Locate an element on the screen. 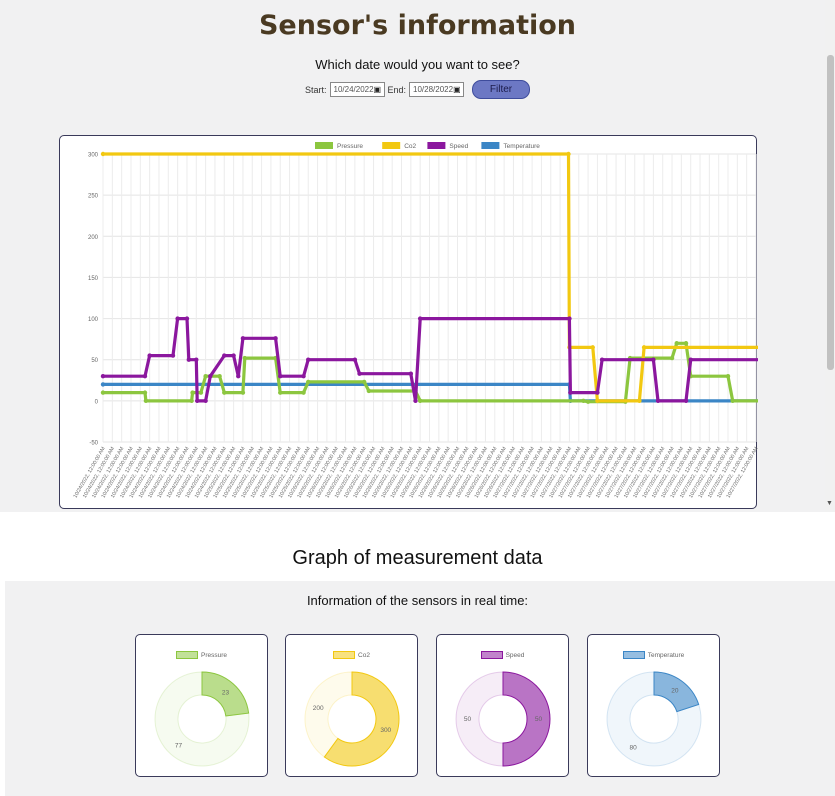 The height and width of the screenshot is (796, 835). start-date-input: 10/24/2022 ▣ is located at coordinates (357, 89).